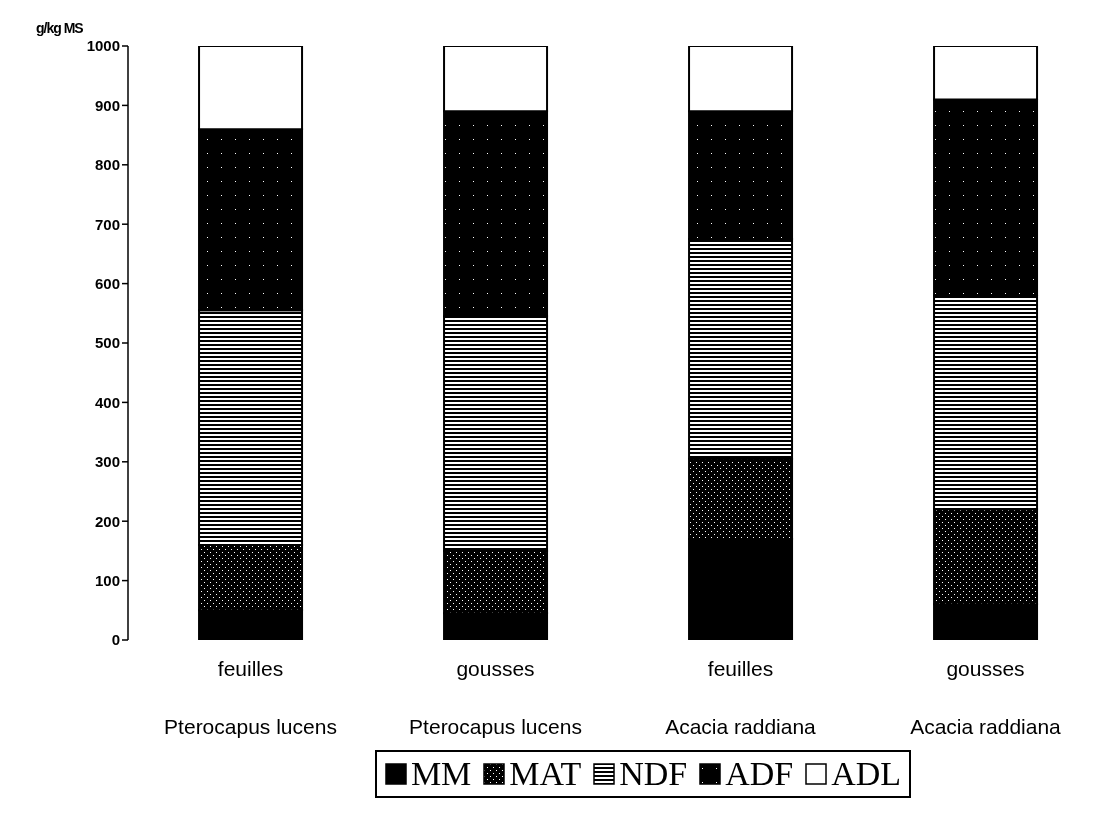  Describe the element at coordinates (107, 521) in the screenshot. I see `y-tick-label: 200` at that location.